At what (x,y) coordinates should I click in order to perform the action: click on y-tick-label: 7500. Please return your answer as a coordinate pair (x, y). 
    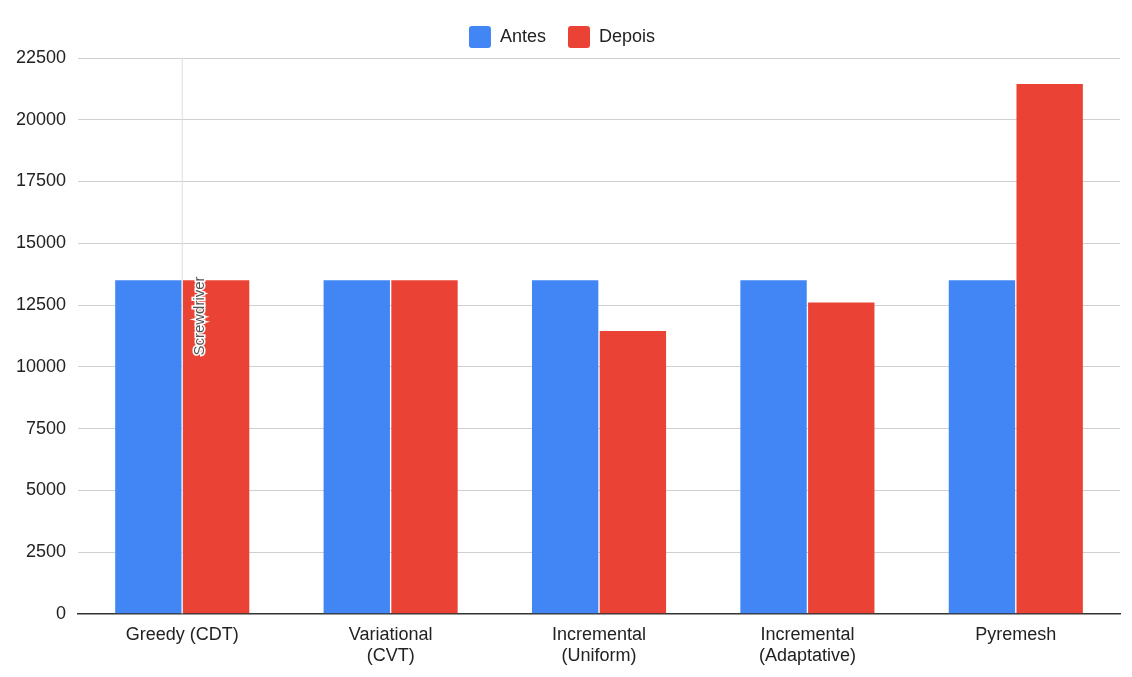
    Looking at the image, I should click on (46, 427).